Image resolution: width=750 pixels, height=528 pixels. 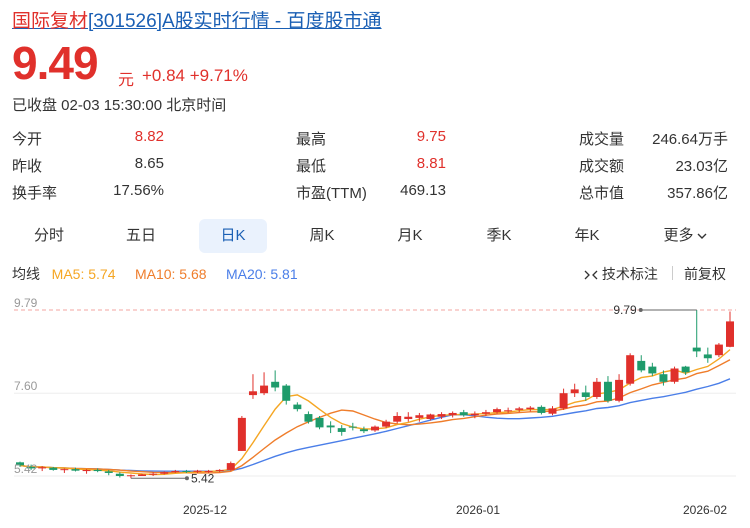 What do you see at coordinates (164, 75) in the screenshot?
I see `change-amount: +0.84` at bounding box center [164, 75].